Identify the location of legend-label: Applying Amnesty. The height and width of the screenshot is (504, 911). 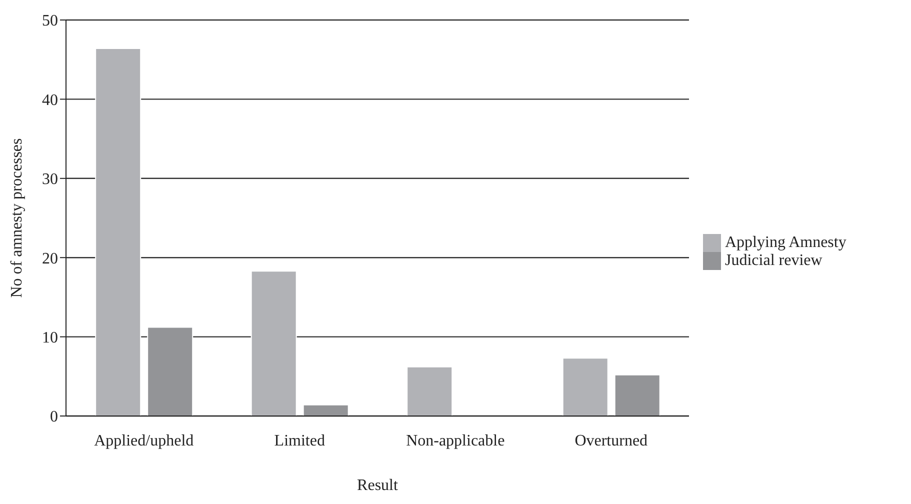
(785, 242).